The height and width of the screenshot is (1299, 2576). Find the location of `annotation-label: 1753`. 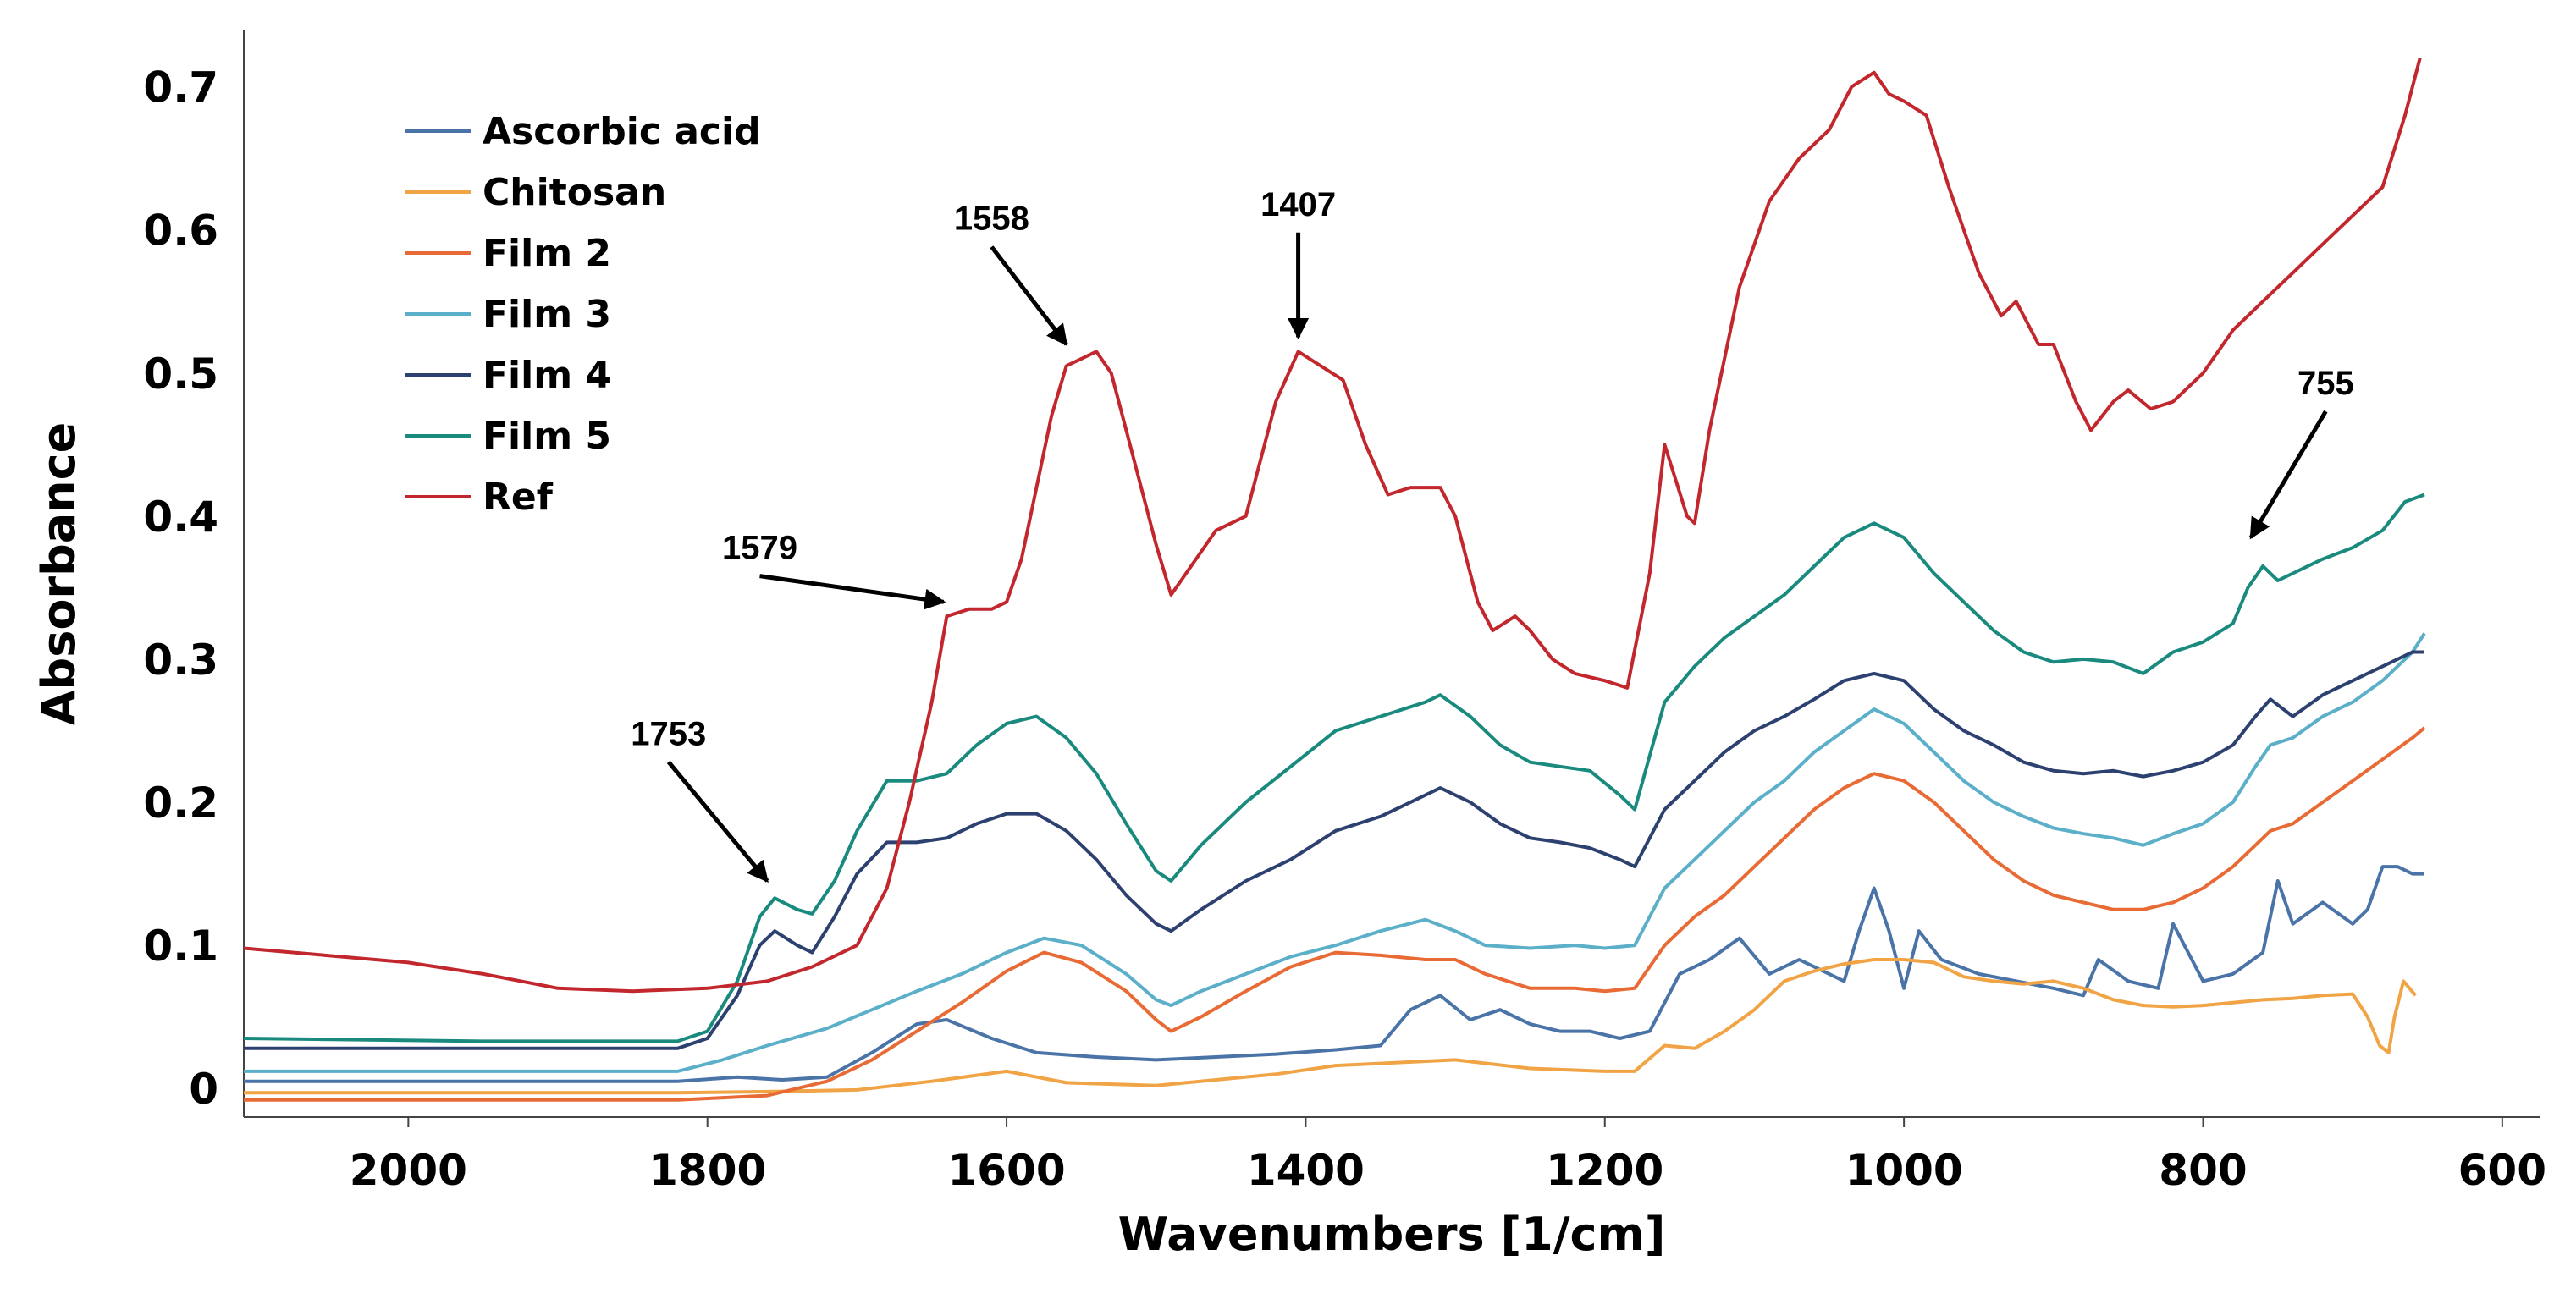

annotation-label: 1753 is located at coordinates (669, 733).